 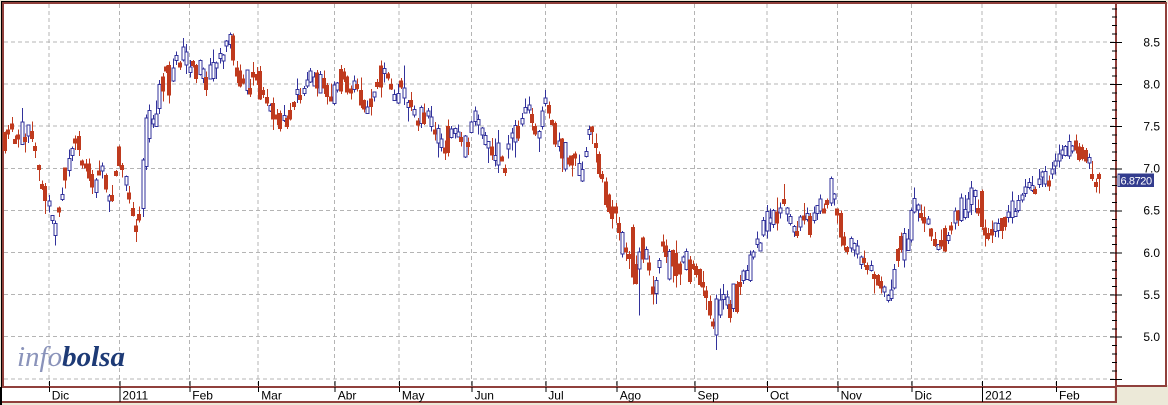 What do you see at coordinates (709, 395) in the screenshot?
I see `svg-text: Sep` at bounding box center [709, 395].